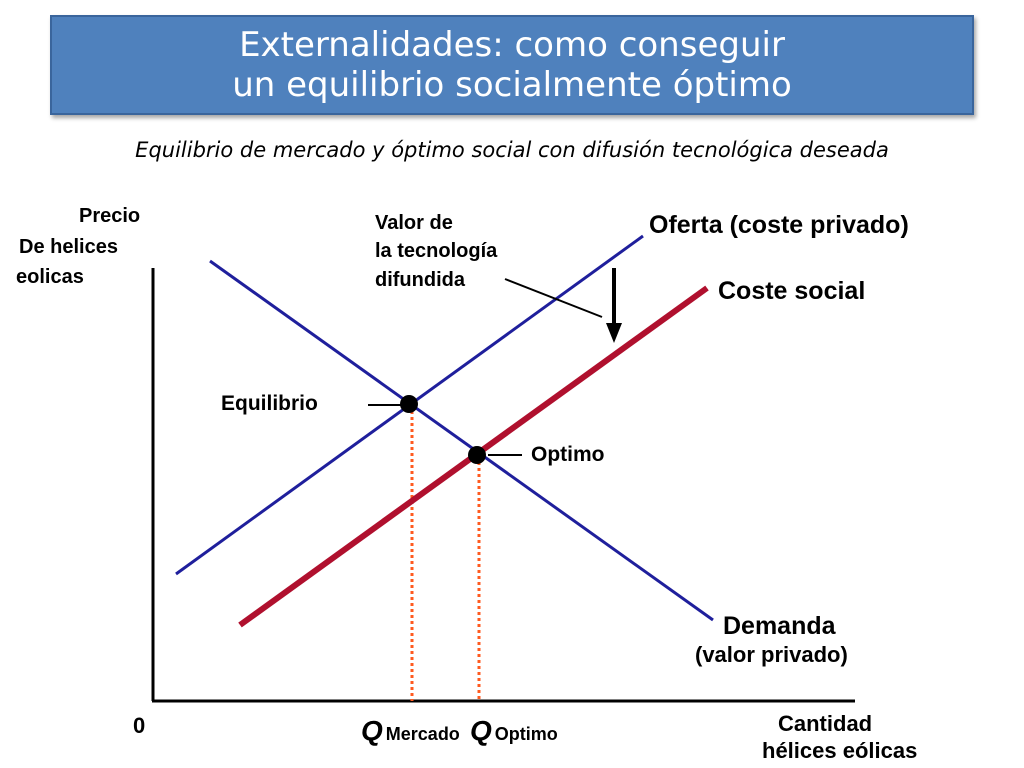  What do you see at coordinates (420, 280) in the screenshot?
I see `tech-value-label-line-3: difundida` at bounding box center [420, 280].